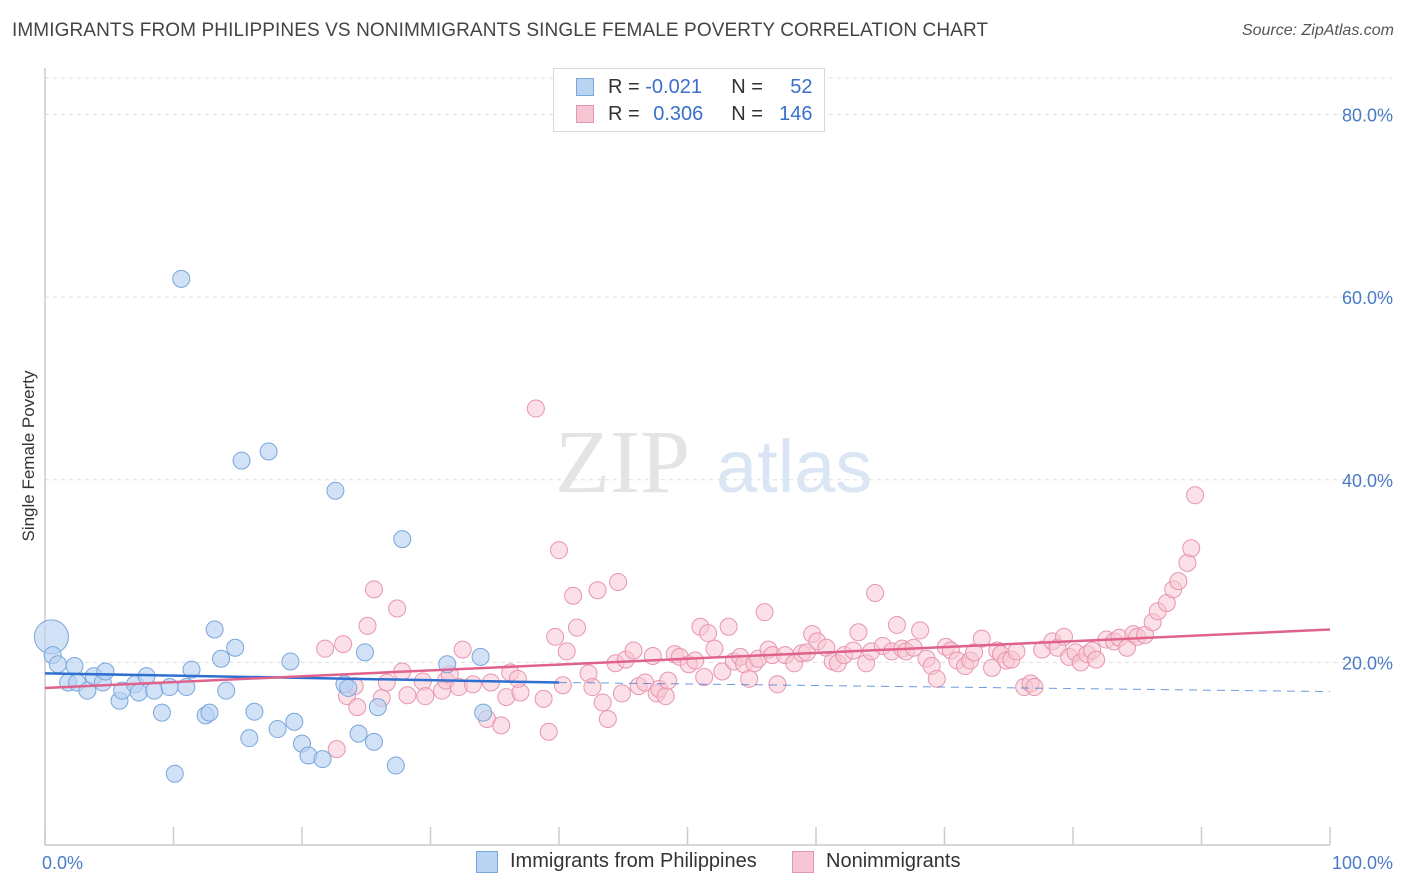 This screenshot has height=892, width=1406. What do you see at coordinates (585, 87) in the screenshot?
I see `legend-swatch-blue` at bounding box center [585, 87].